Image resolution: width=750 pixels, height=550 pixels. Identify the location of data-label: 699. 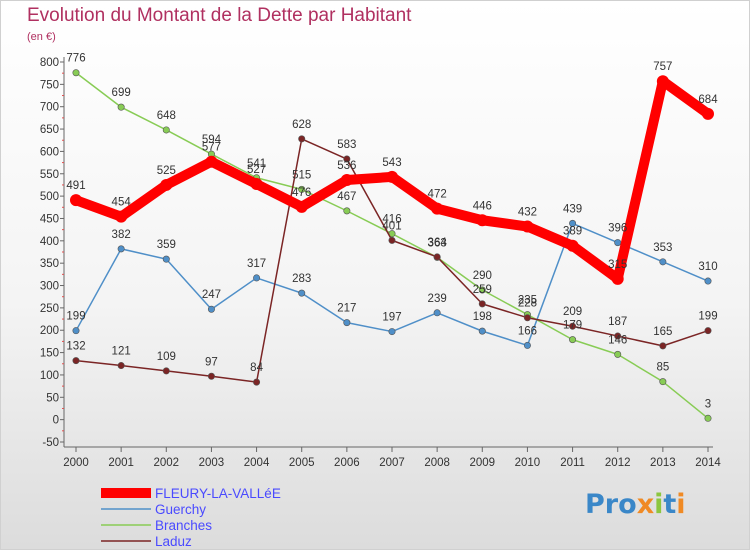
(121, 93).